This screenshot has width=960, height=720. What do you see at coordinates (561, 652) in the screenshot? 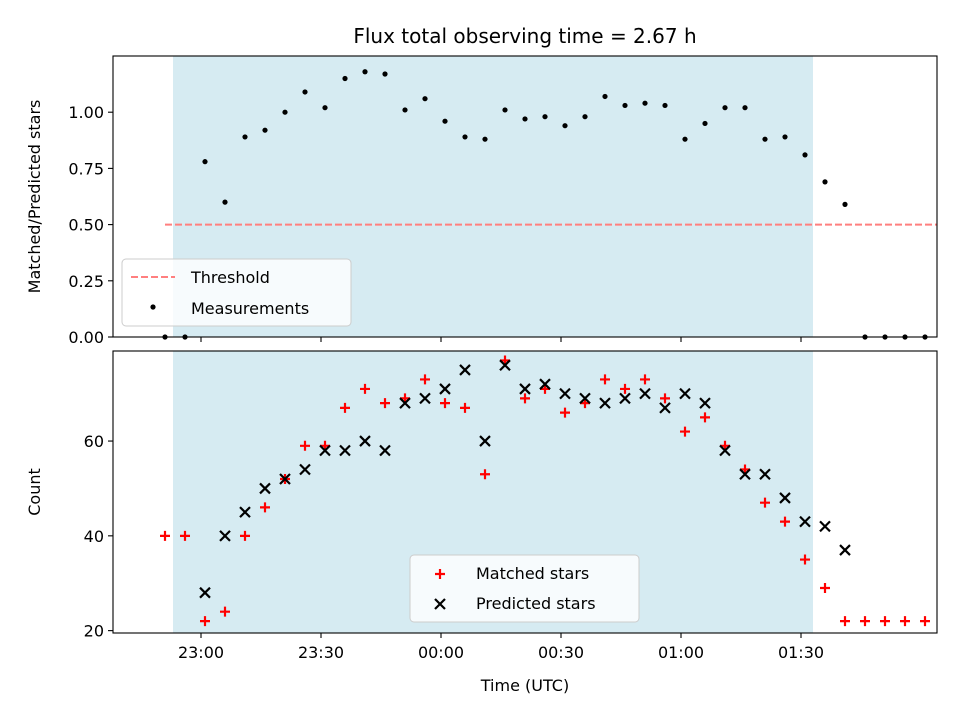
I see `x-tick-label: 00:30` at bounding box center [561, 652].